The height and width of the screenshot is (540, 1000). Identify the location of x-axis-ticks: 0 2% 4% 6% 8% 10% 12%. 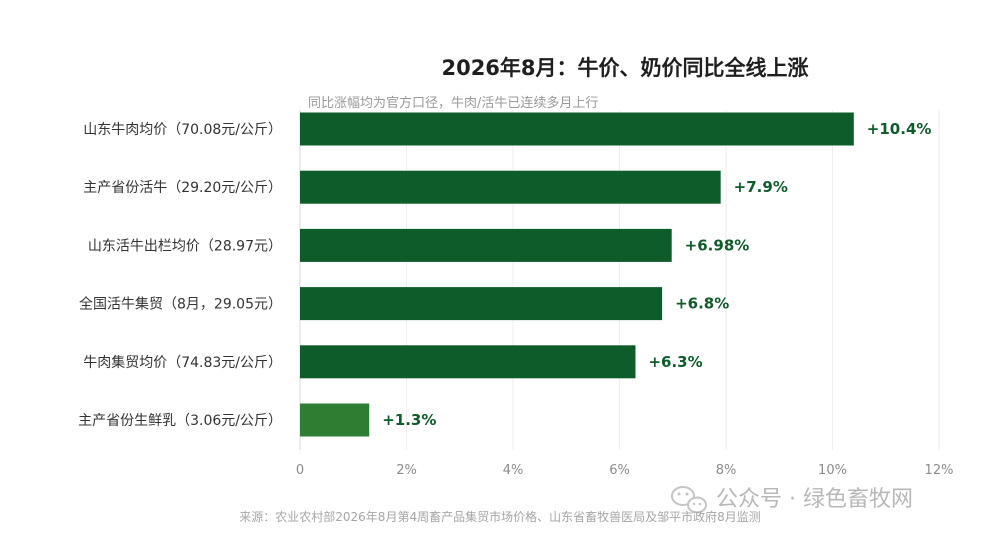
(625, 470).